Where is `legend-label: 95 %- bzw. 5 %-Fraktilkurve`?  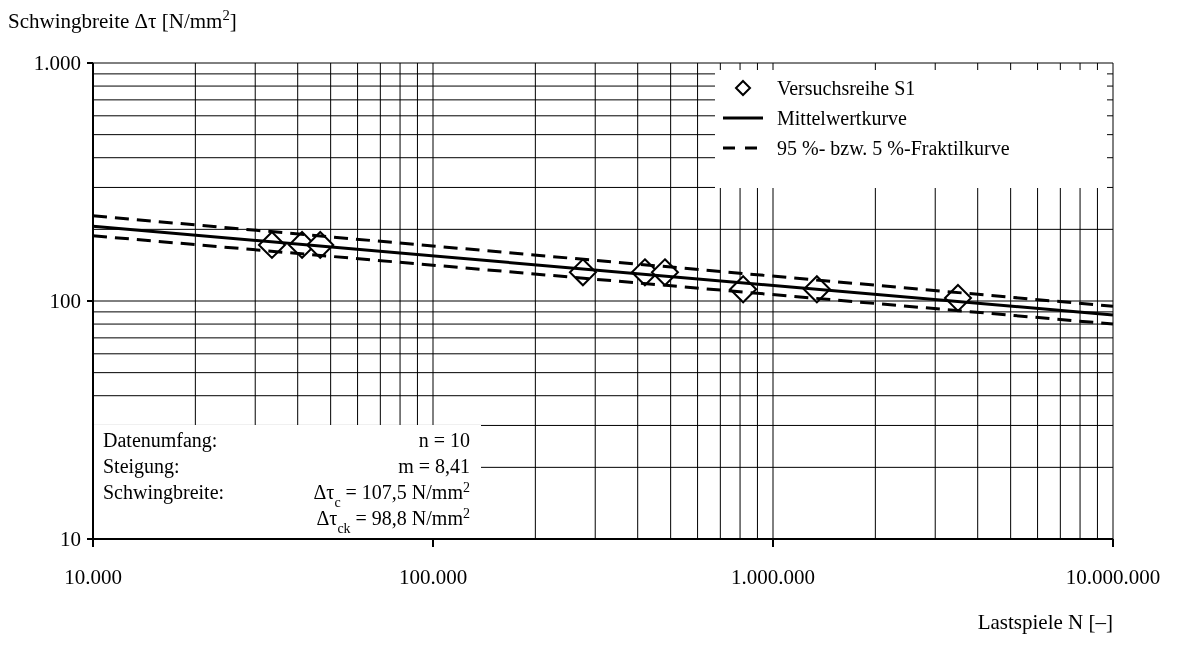 legend-label: 95 %- bzw. 5 %-Fraktilkurve is located at coordinates (893, 148).